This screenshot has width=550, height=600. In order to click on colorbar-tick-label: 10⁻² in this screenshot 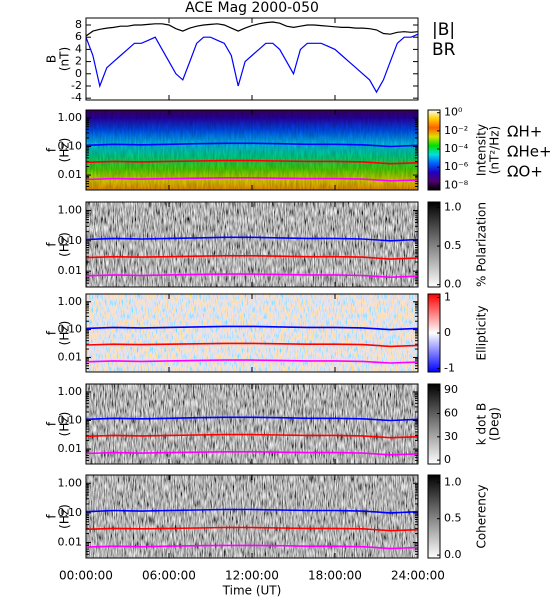, I will do `click(456, 130)`.